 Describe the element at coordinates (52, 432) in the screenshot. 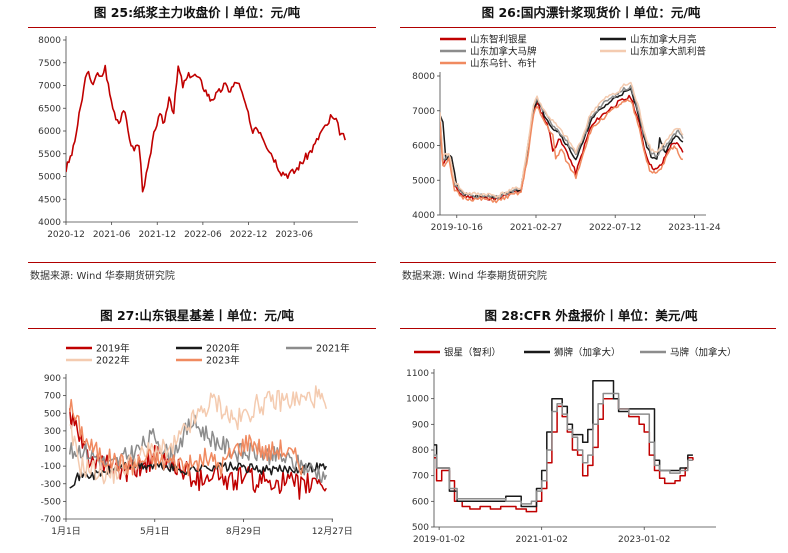

I see `y-tick-label: 300` at that location.